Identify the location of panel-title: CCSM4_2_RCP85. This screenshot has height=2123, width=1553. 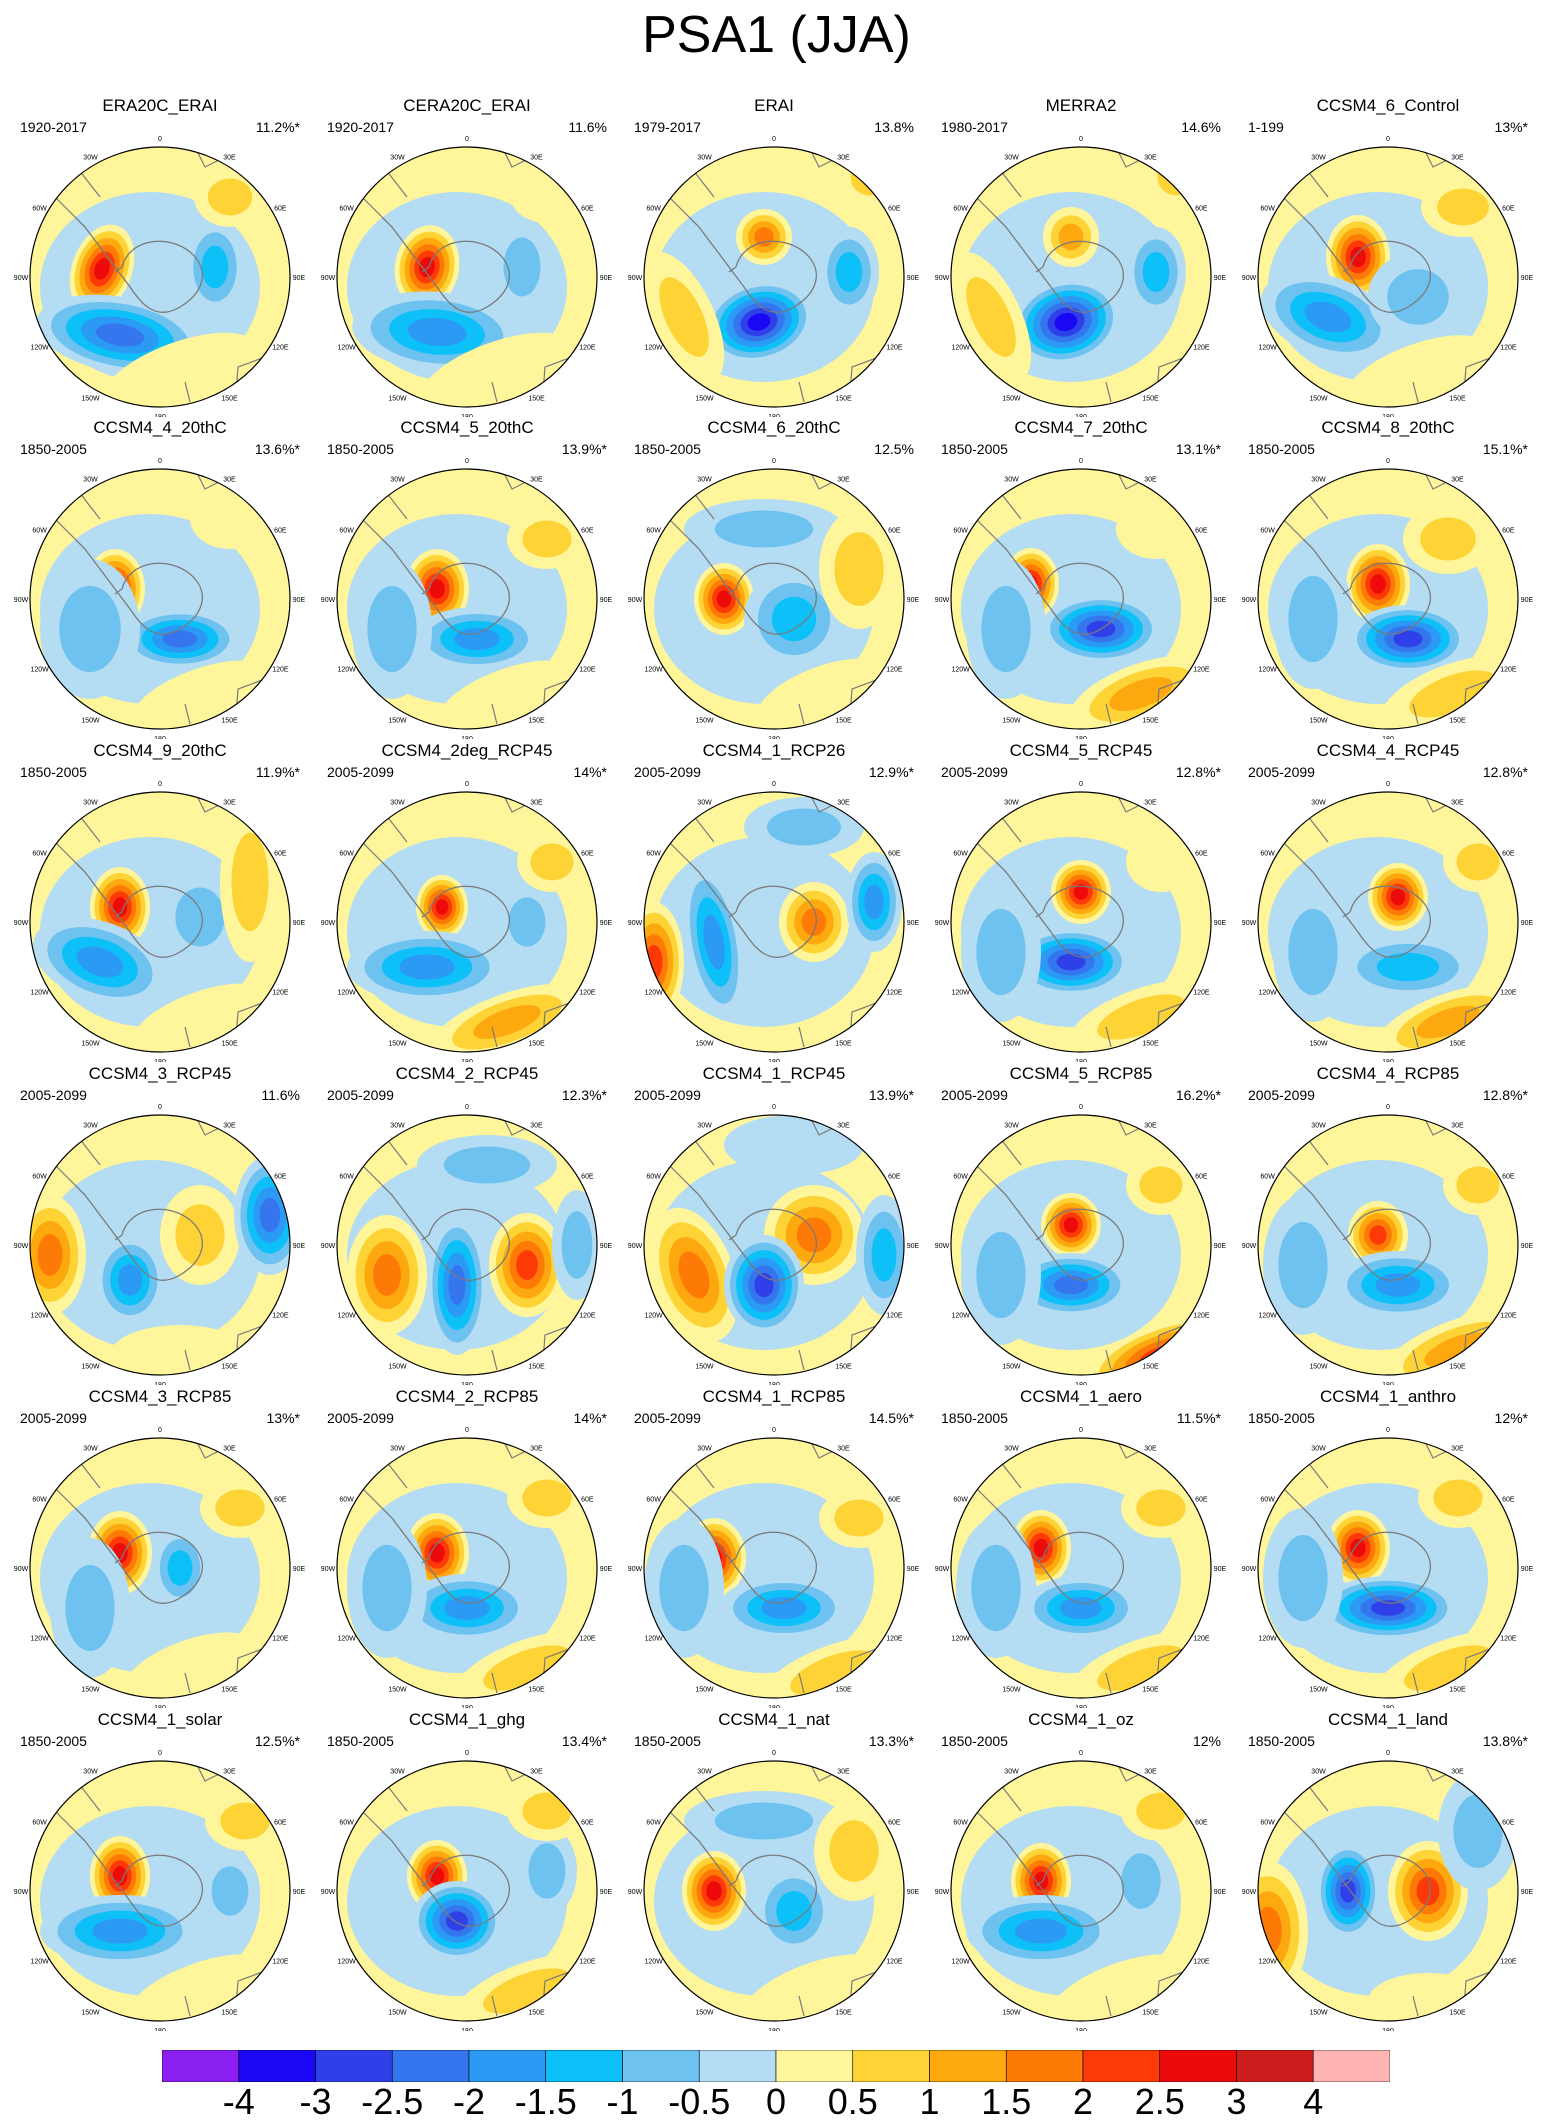
(467, 1396).